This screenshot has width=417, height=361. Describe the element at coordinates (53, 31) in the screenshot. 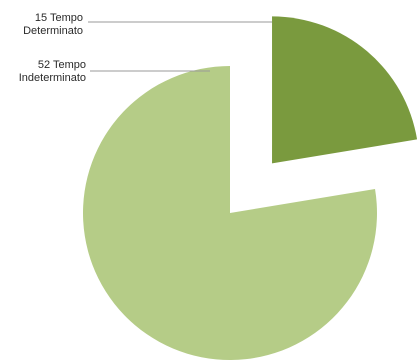

I see `data-label-line: Determinato` at that location.